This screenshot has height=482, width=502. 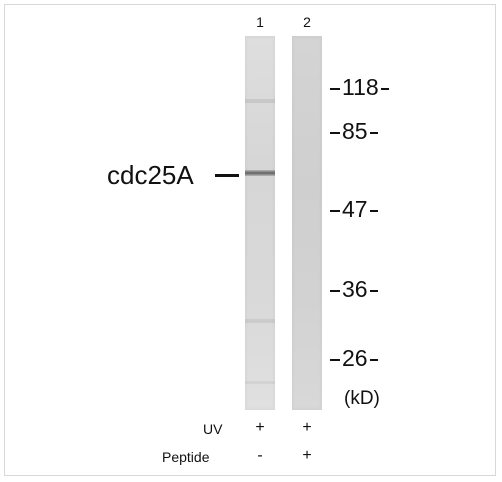 I want to click on target-band, so click(x=260, y=173).